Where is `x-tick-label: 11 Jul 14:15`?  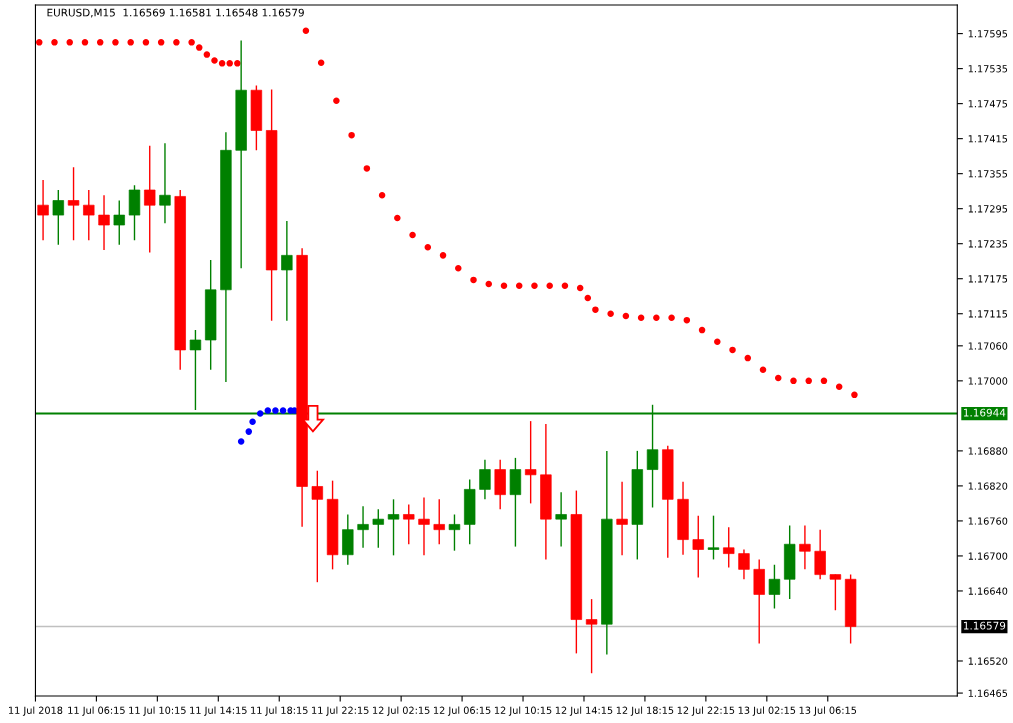 x-tick-label: 11 Jul 14:15 is located at coordinates (218, 711).